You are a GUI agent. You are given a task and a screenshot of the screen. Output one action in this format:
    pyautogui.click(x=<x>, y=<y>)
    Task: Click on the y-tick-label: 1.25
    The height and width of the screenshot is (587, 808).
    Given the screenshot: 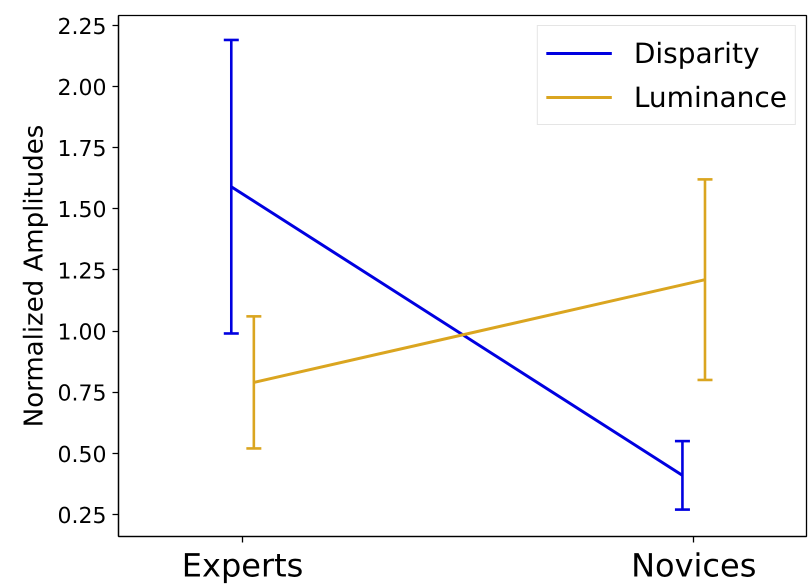 What is the action you would take?
    pyautogui.click(x=82, y=271)
    